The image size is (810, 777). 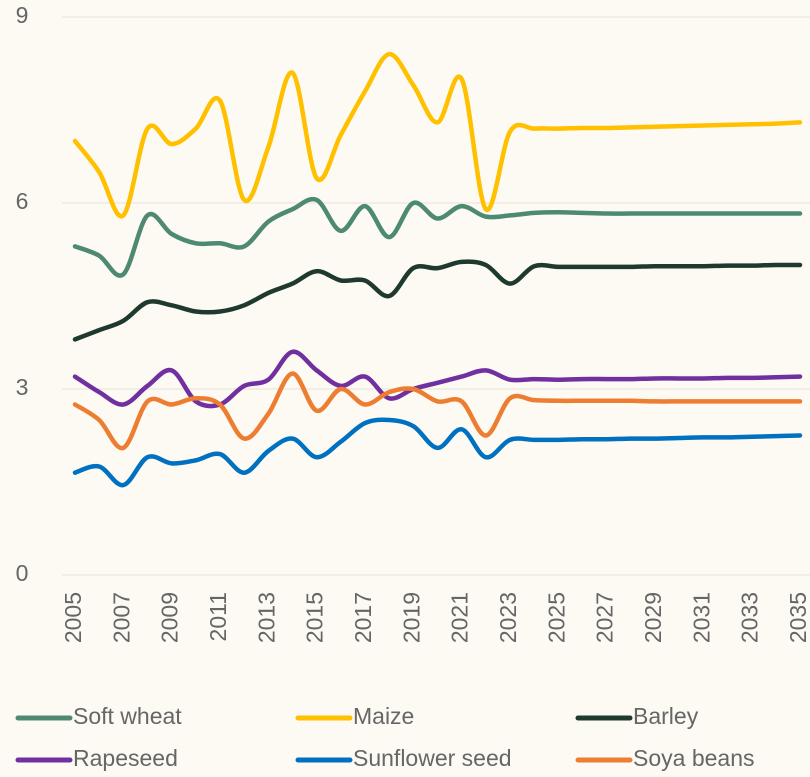 I want to click on y-tick-label: 0, so click(x=22, y=573).